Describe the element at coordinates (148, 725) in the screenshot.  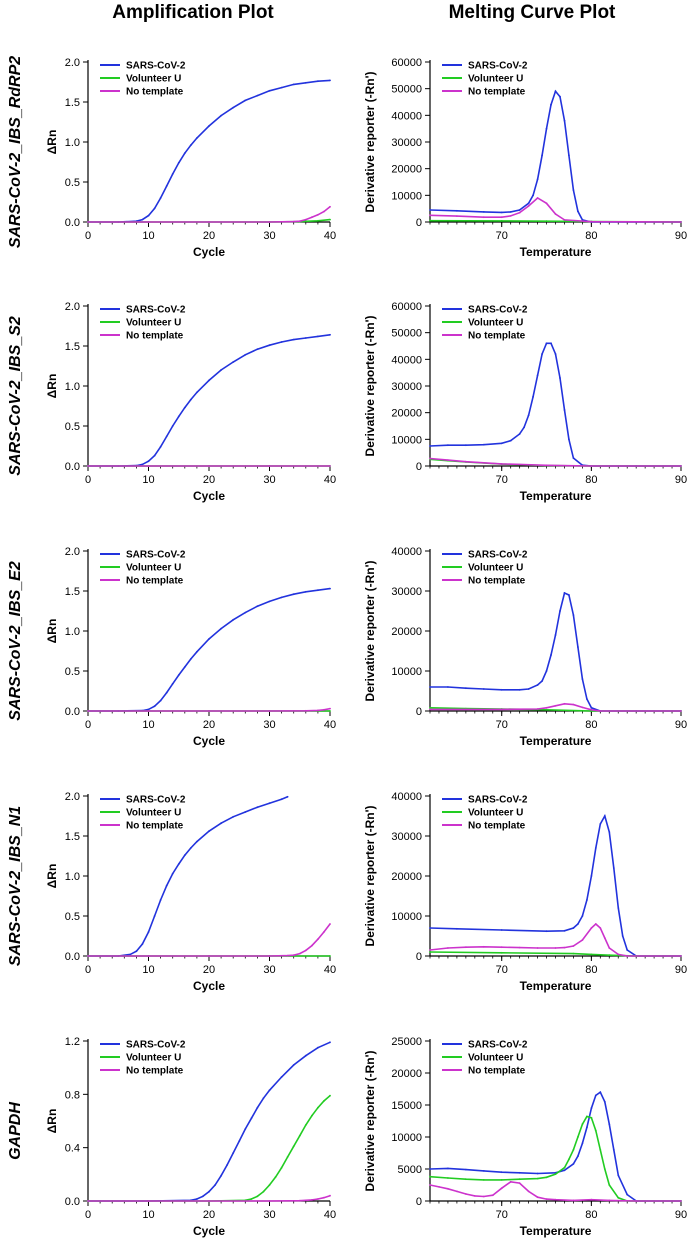
I see `x-tick-label: 10` at that location.